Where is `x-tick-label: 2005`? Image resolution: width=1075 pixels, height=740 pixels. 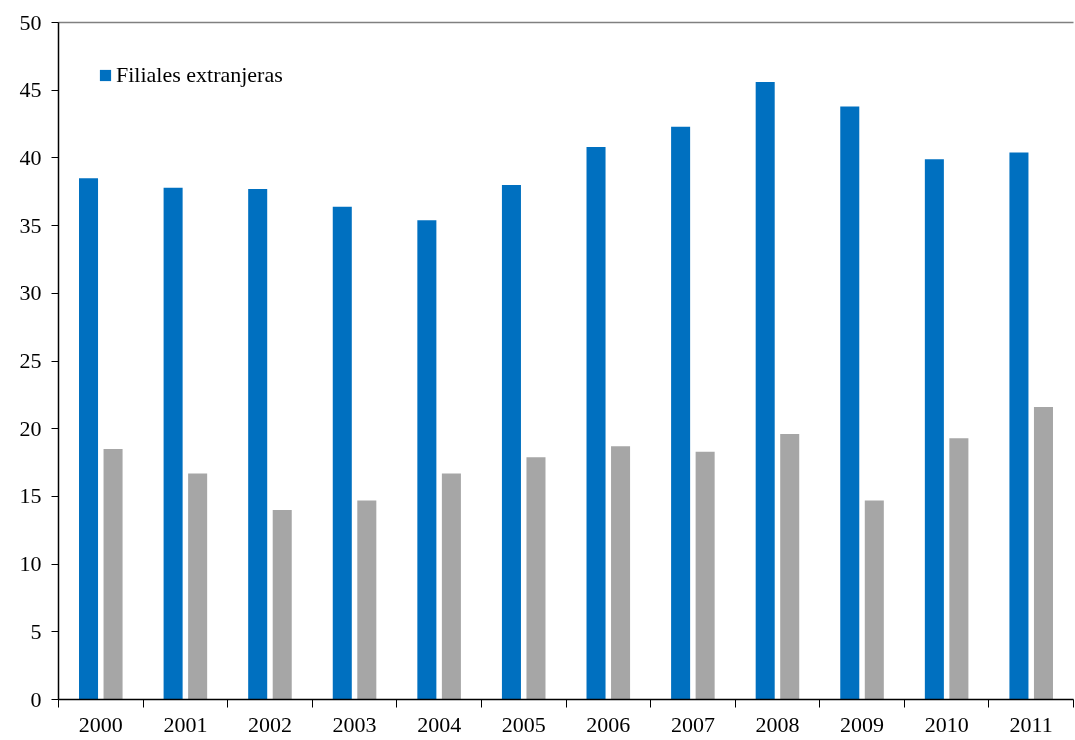 x-tick-label: 2005 is located at coordinates (523, 724).